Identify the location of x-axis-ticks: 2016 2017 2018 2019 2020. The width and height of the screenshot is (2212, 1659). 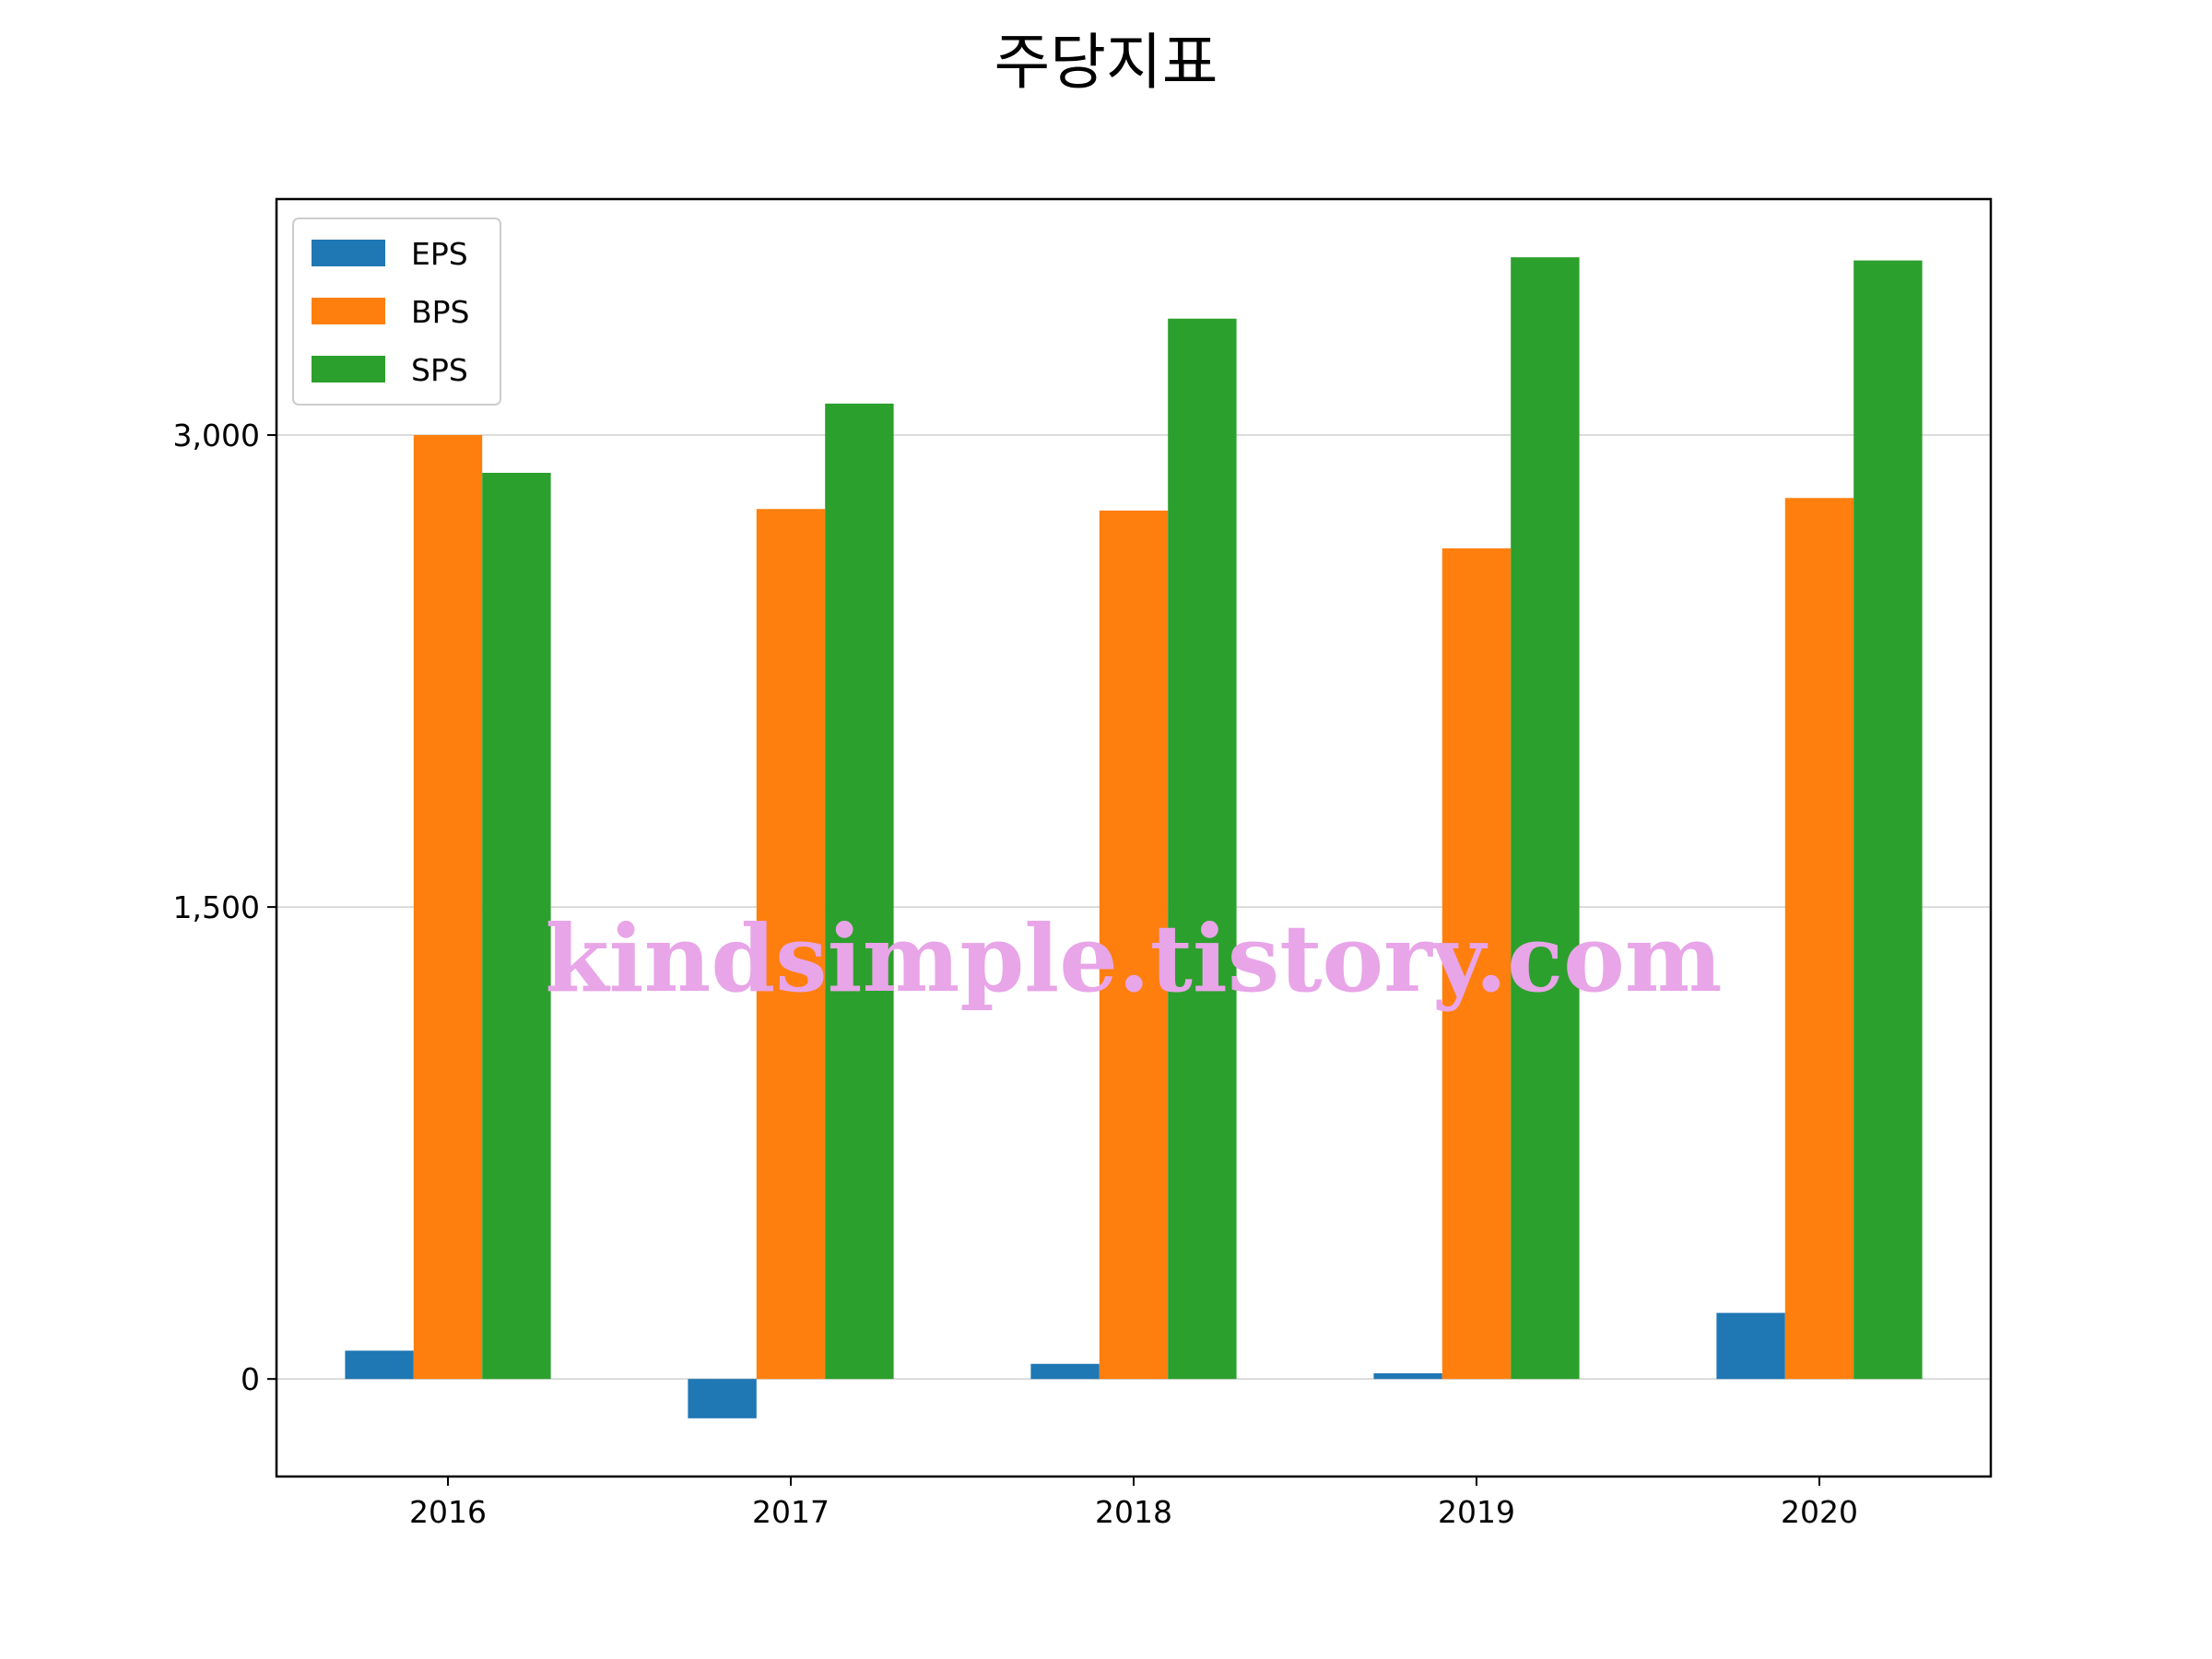
(1133, 1503).